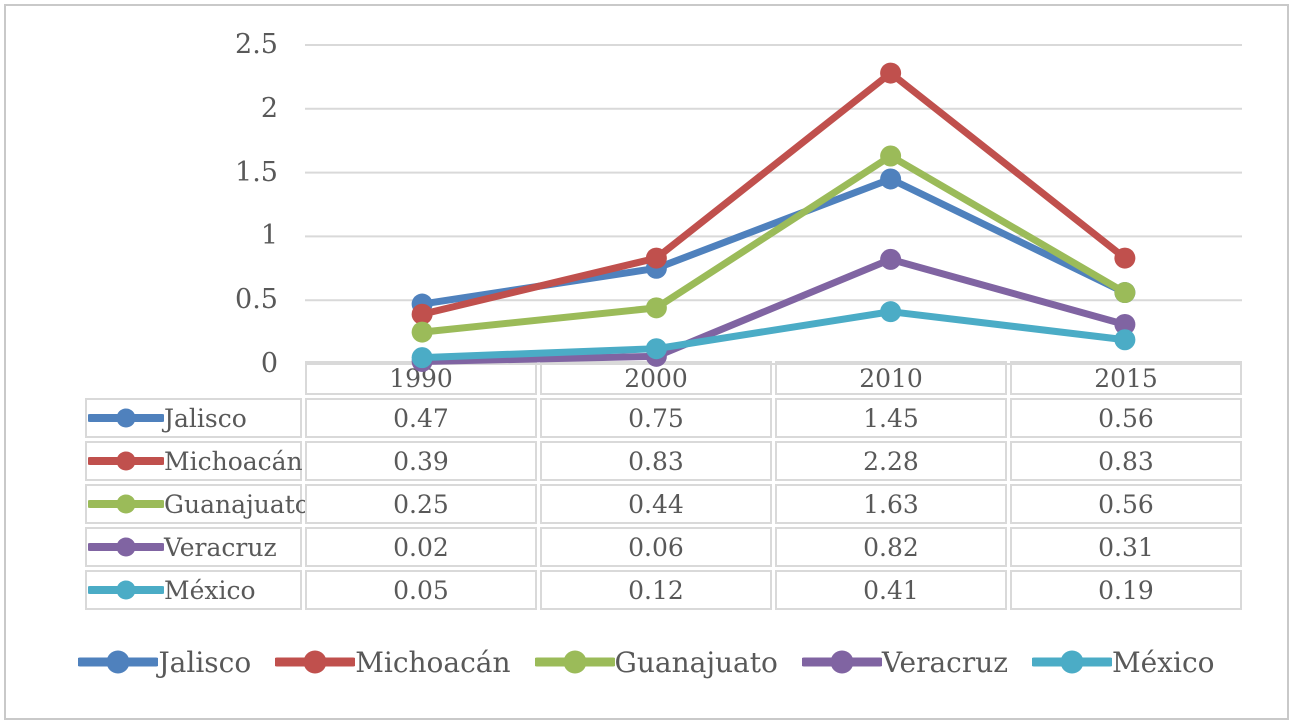 Image resolution: width=1293 pixels, height=724 pixels. What do you see at coordinates (205, 662) in the screenshot?
I see `legend-label: Jalisco` at bounding box center [205, 662].